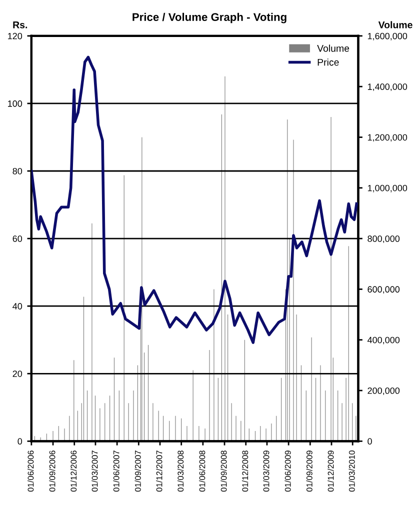 The width and height of the screenshot is (419, 513). What do you see at coordinates (388, 87) in the screenshot?
I see `y2-tick-label: 1,400,000` at bounding box center [388, 87].